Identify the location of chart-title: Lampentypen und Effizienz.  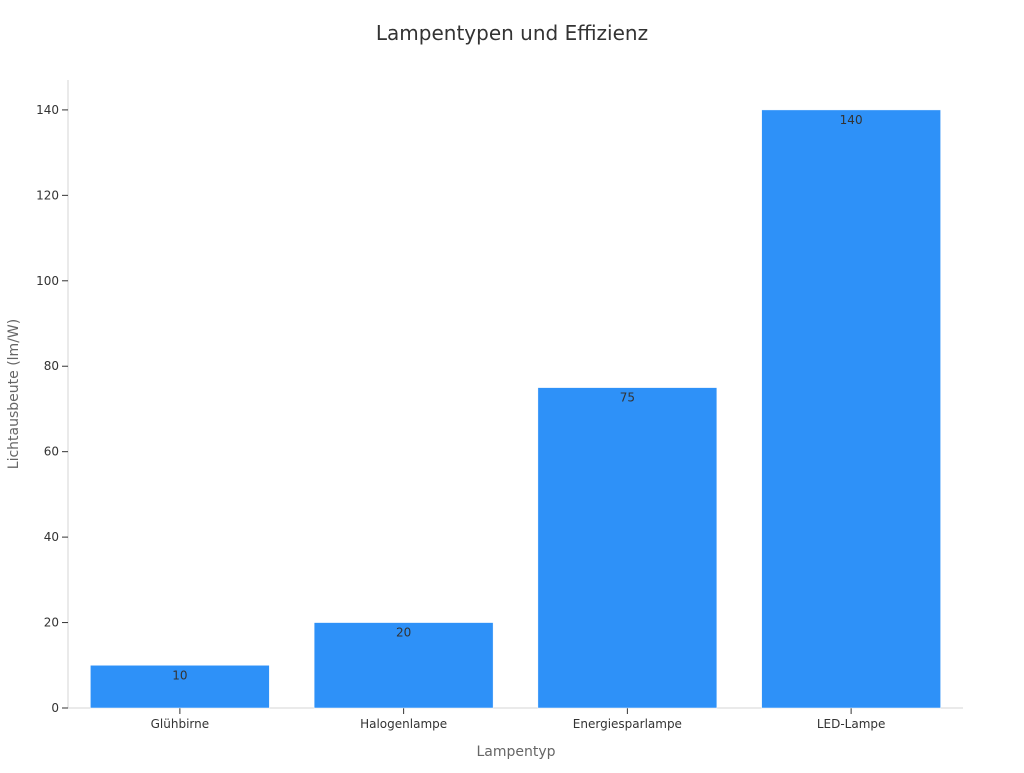
(512, 33).